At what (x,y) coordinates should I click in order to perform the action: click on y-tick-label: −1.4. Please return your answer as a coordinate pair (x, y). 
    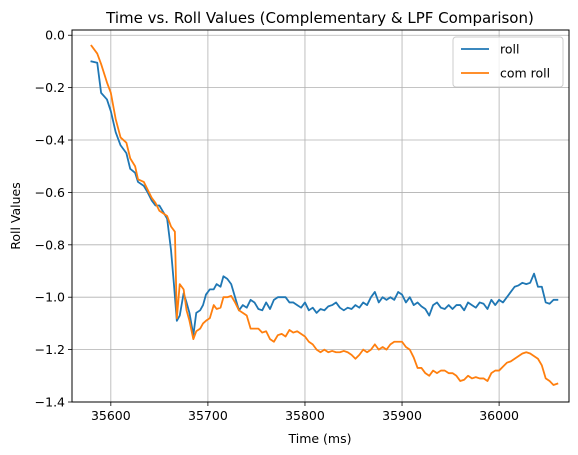
    Looking at the image, I should click on (50, 402).